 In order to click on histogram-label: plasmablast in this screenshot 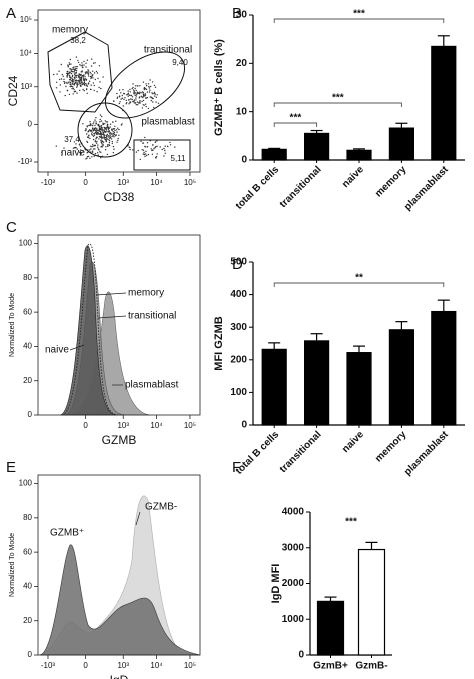, I will do `click(152, 385)`.